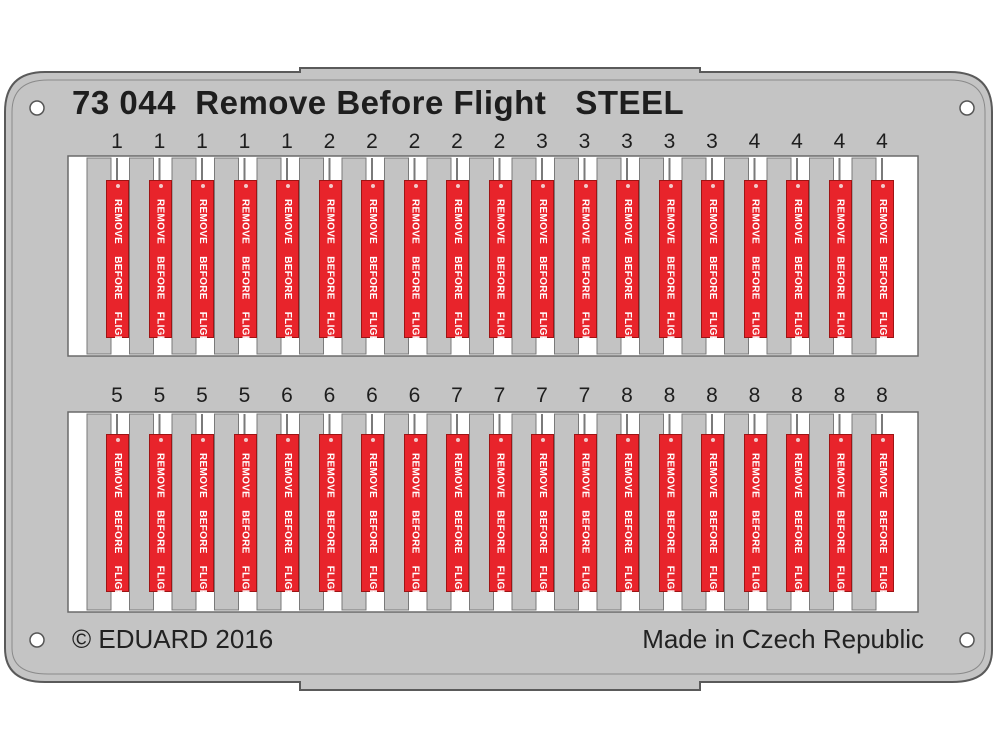  Describe the element at coordinates (378, 102) in the screenshot. I see `fret-title: 73 044 Remove Before Flight STEEL` at that location.